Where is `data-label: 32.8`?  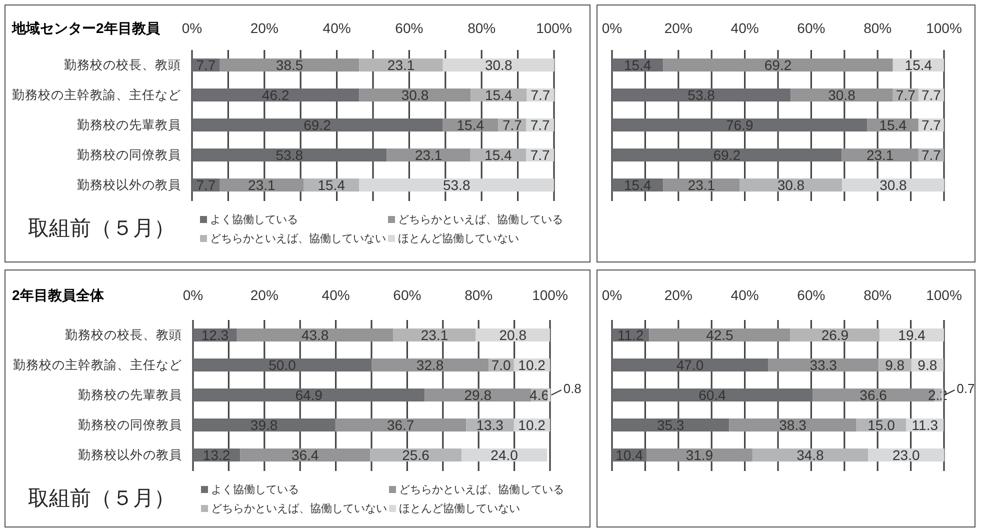
data-label: 32.8 is located at coordinates (430, 365).